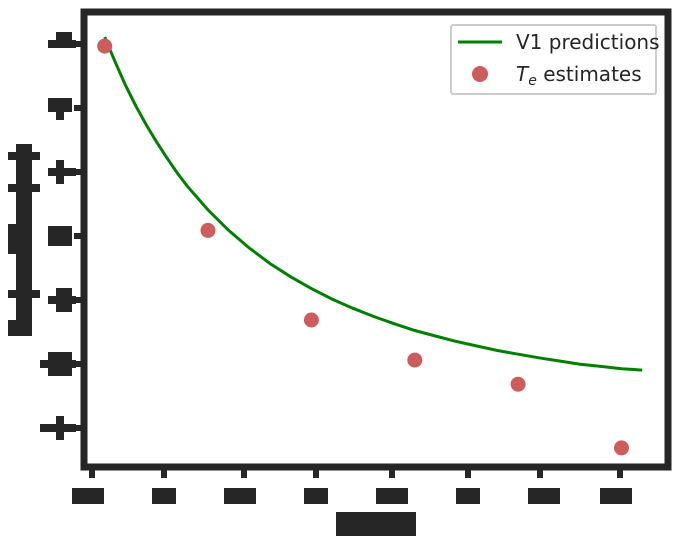 The height and width of the screenshot is (549, 682). Describe the element at coordinates (579, 75) in the screenshot. I see `legend-label-dot: Te estimates` at that location.